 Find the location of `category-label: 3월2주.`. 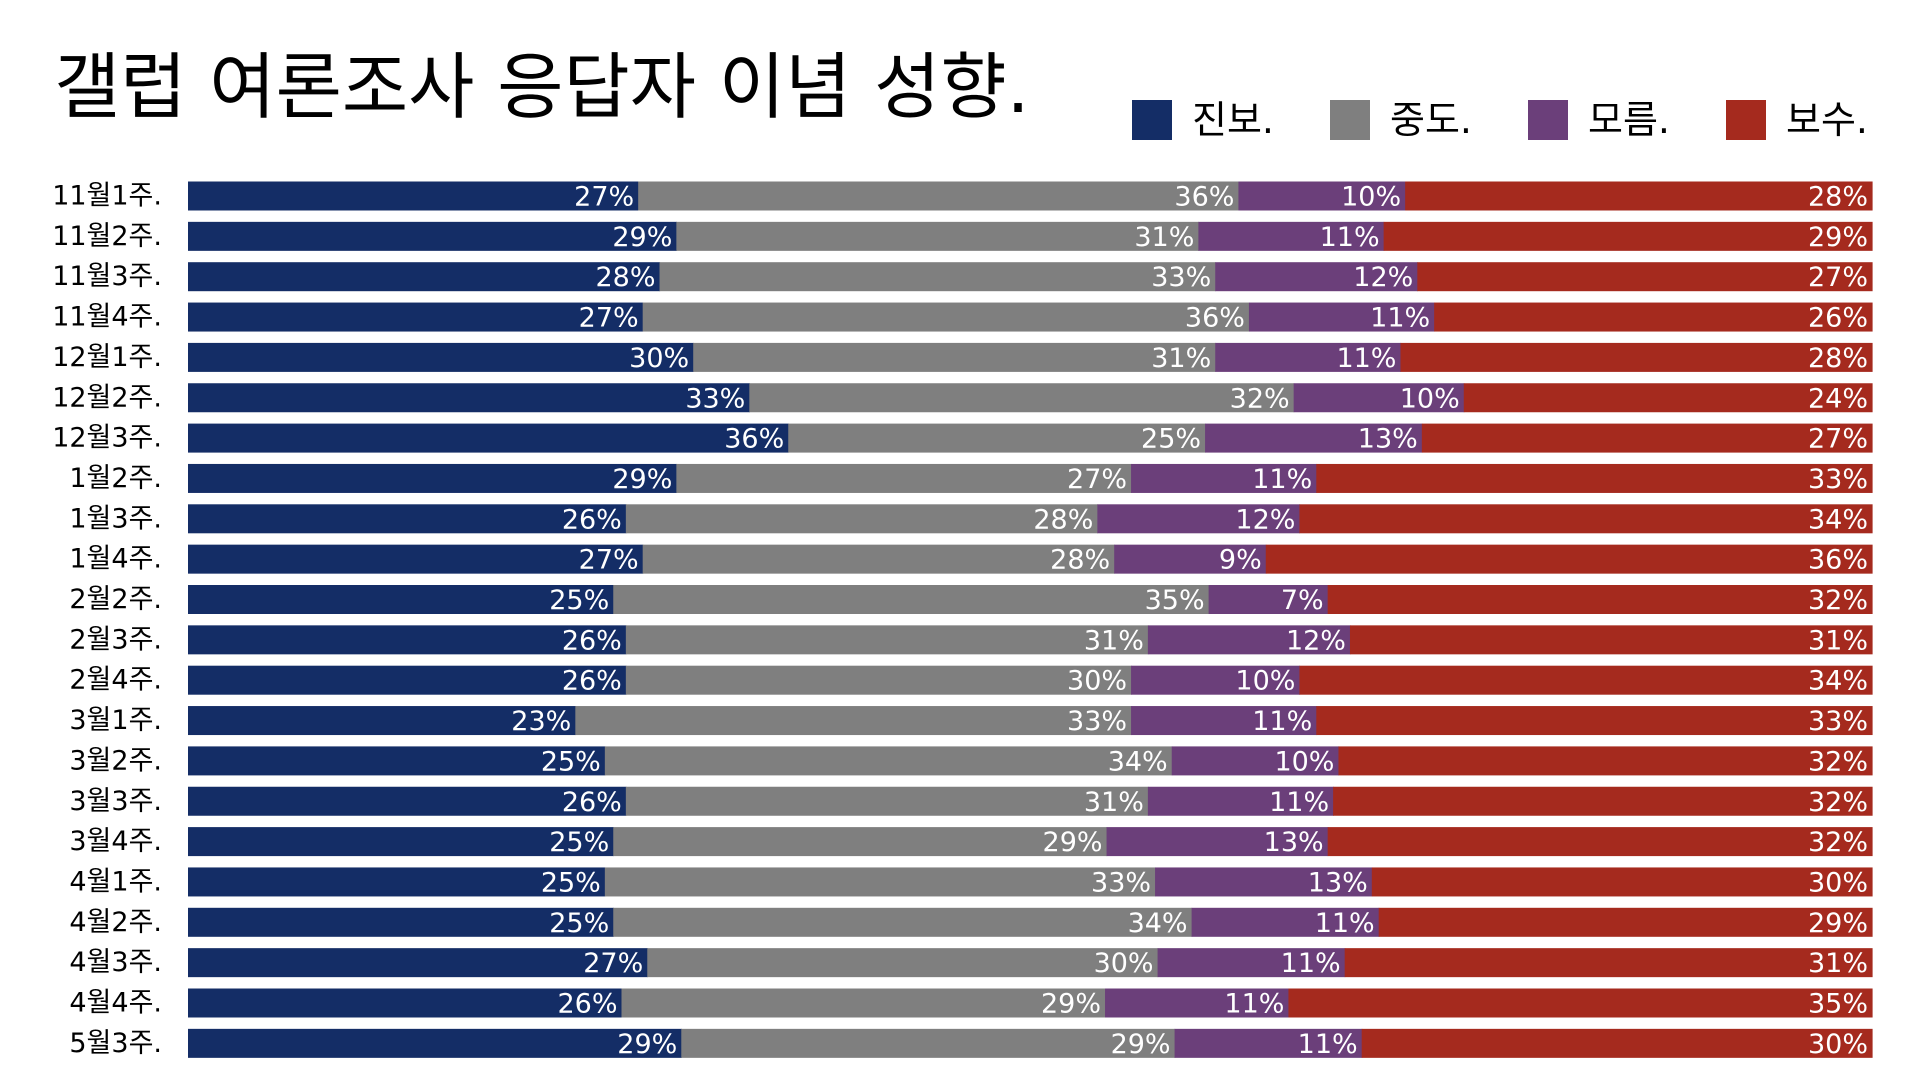

category-label: 3월2주. is located at coordinates (115, 760).